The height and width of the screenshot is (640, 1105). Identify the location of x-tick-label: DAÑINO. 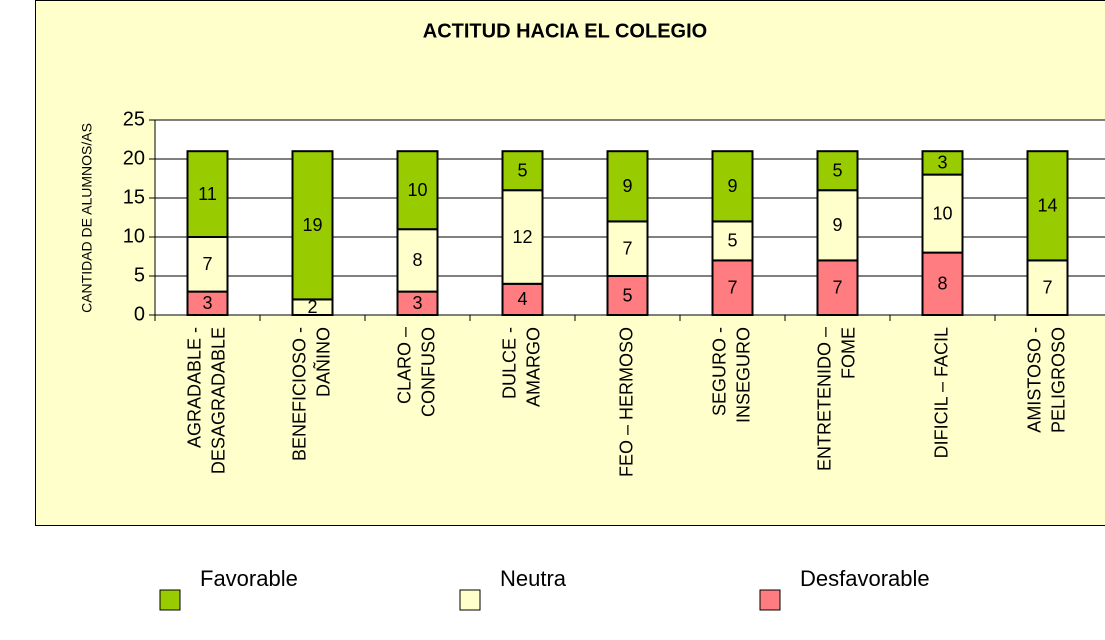
(322, 362).